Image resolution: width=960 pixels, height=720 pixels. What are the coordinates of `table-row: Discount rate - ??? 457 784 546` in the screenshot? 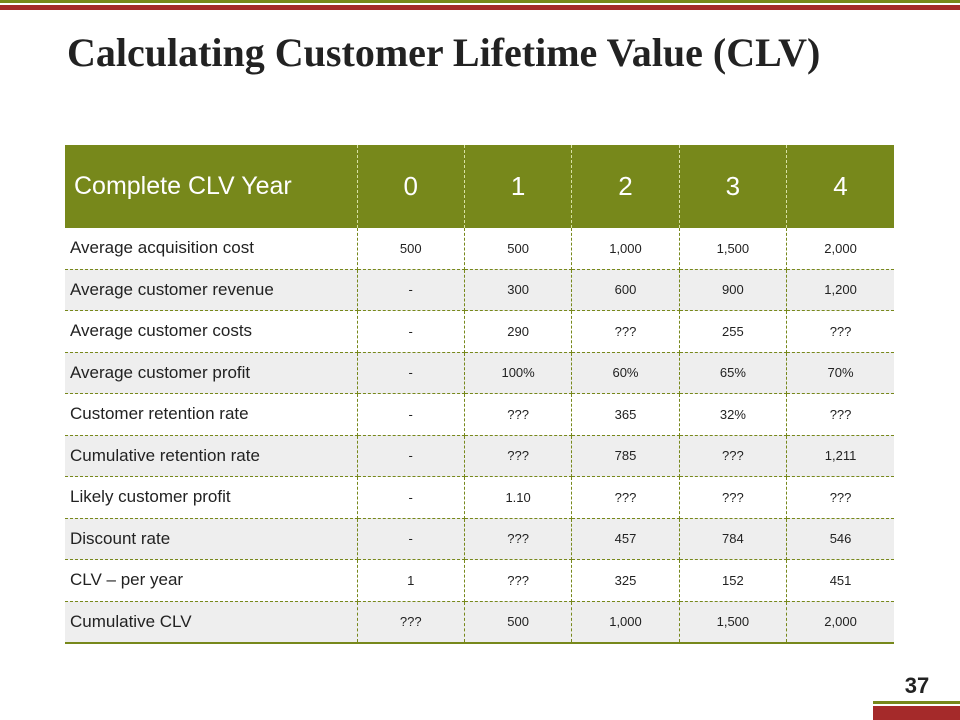 It's located at (479, 539).